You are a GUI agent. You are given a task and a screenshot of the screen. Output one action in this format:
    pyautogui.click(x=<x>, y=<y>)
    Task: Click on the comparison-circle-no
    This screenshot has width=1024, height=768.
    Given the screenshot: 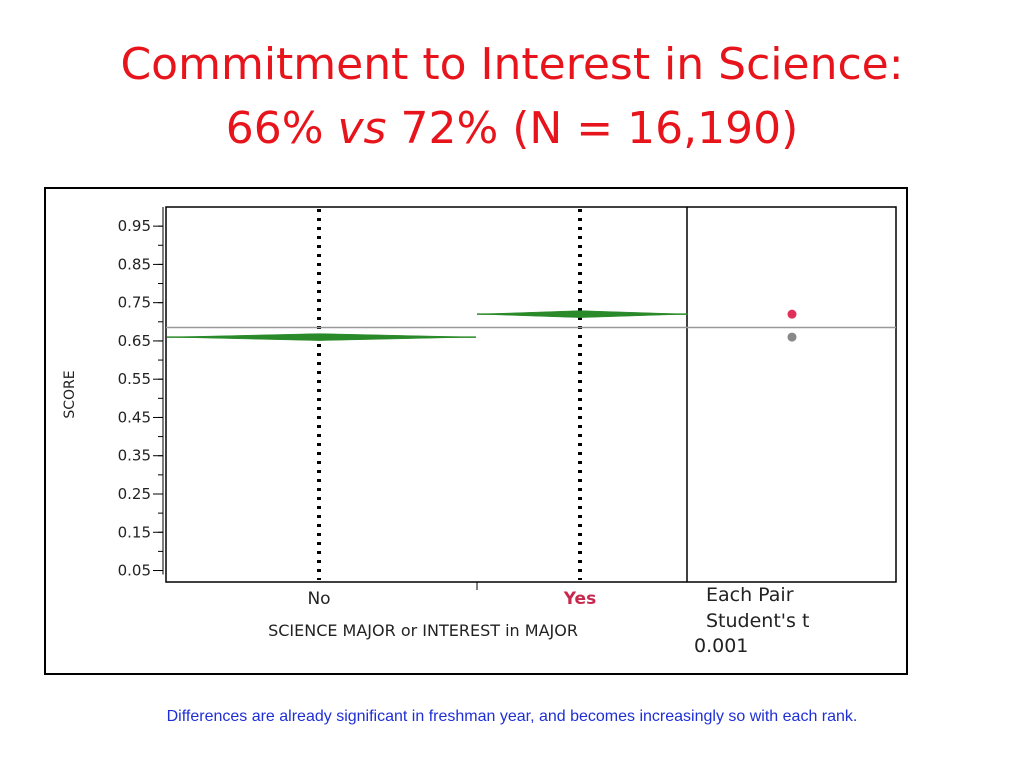 What is the action you would take?
    pyautogui.click(x=792, y=337)
    